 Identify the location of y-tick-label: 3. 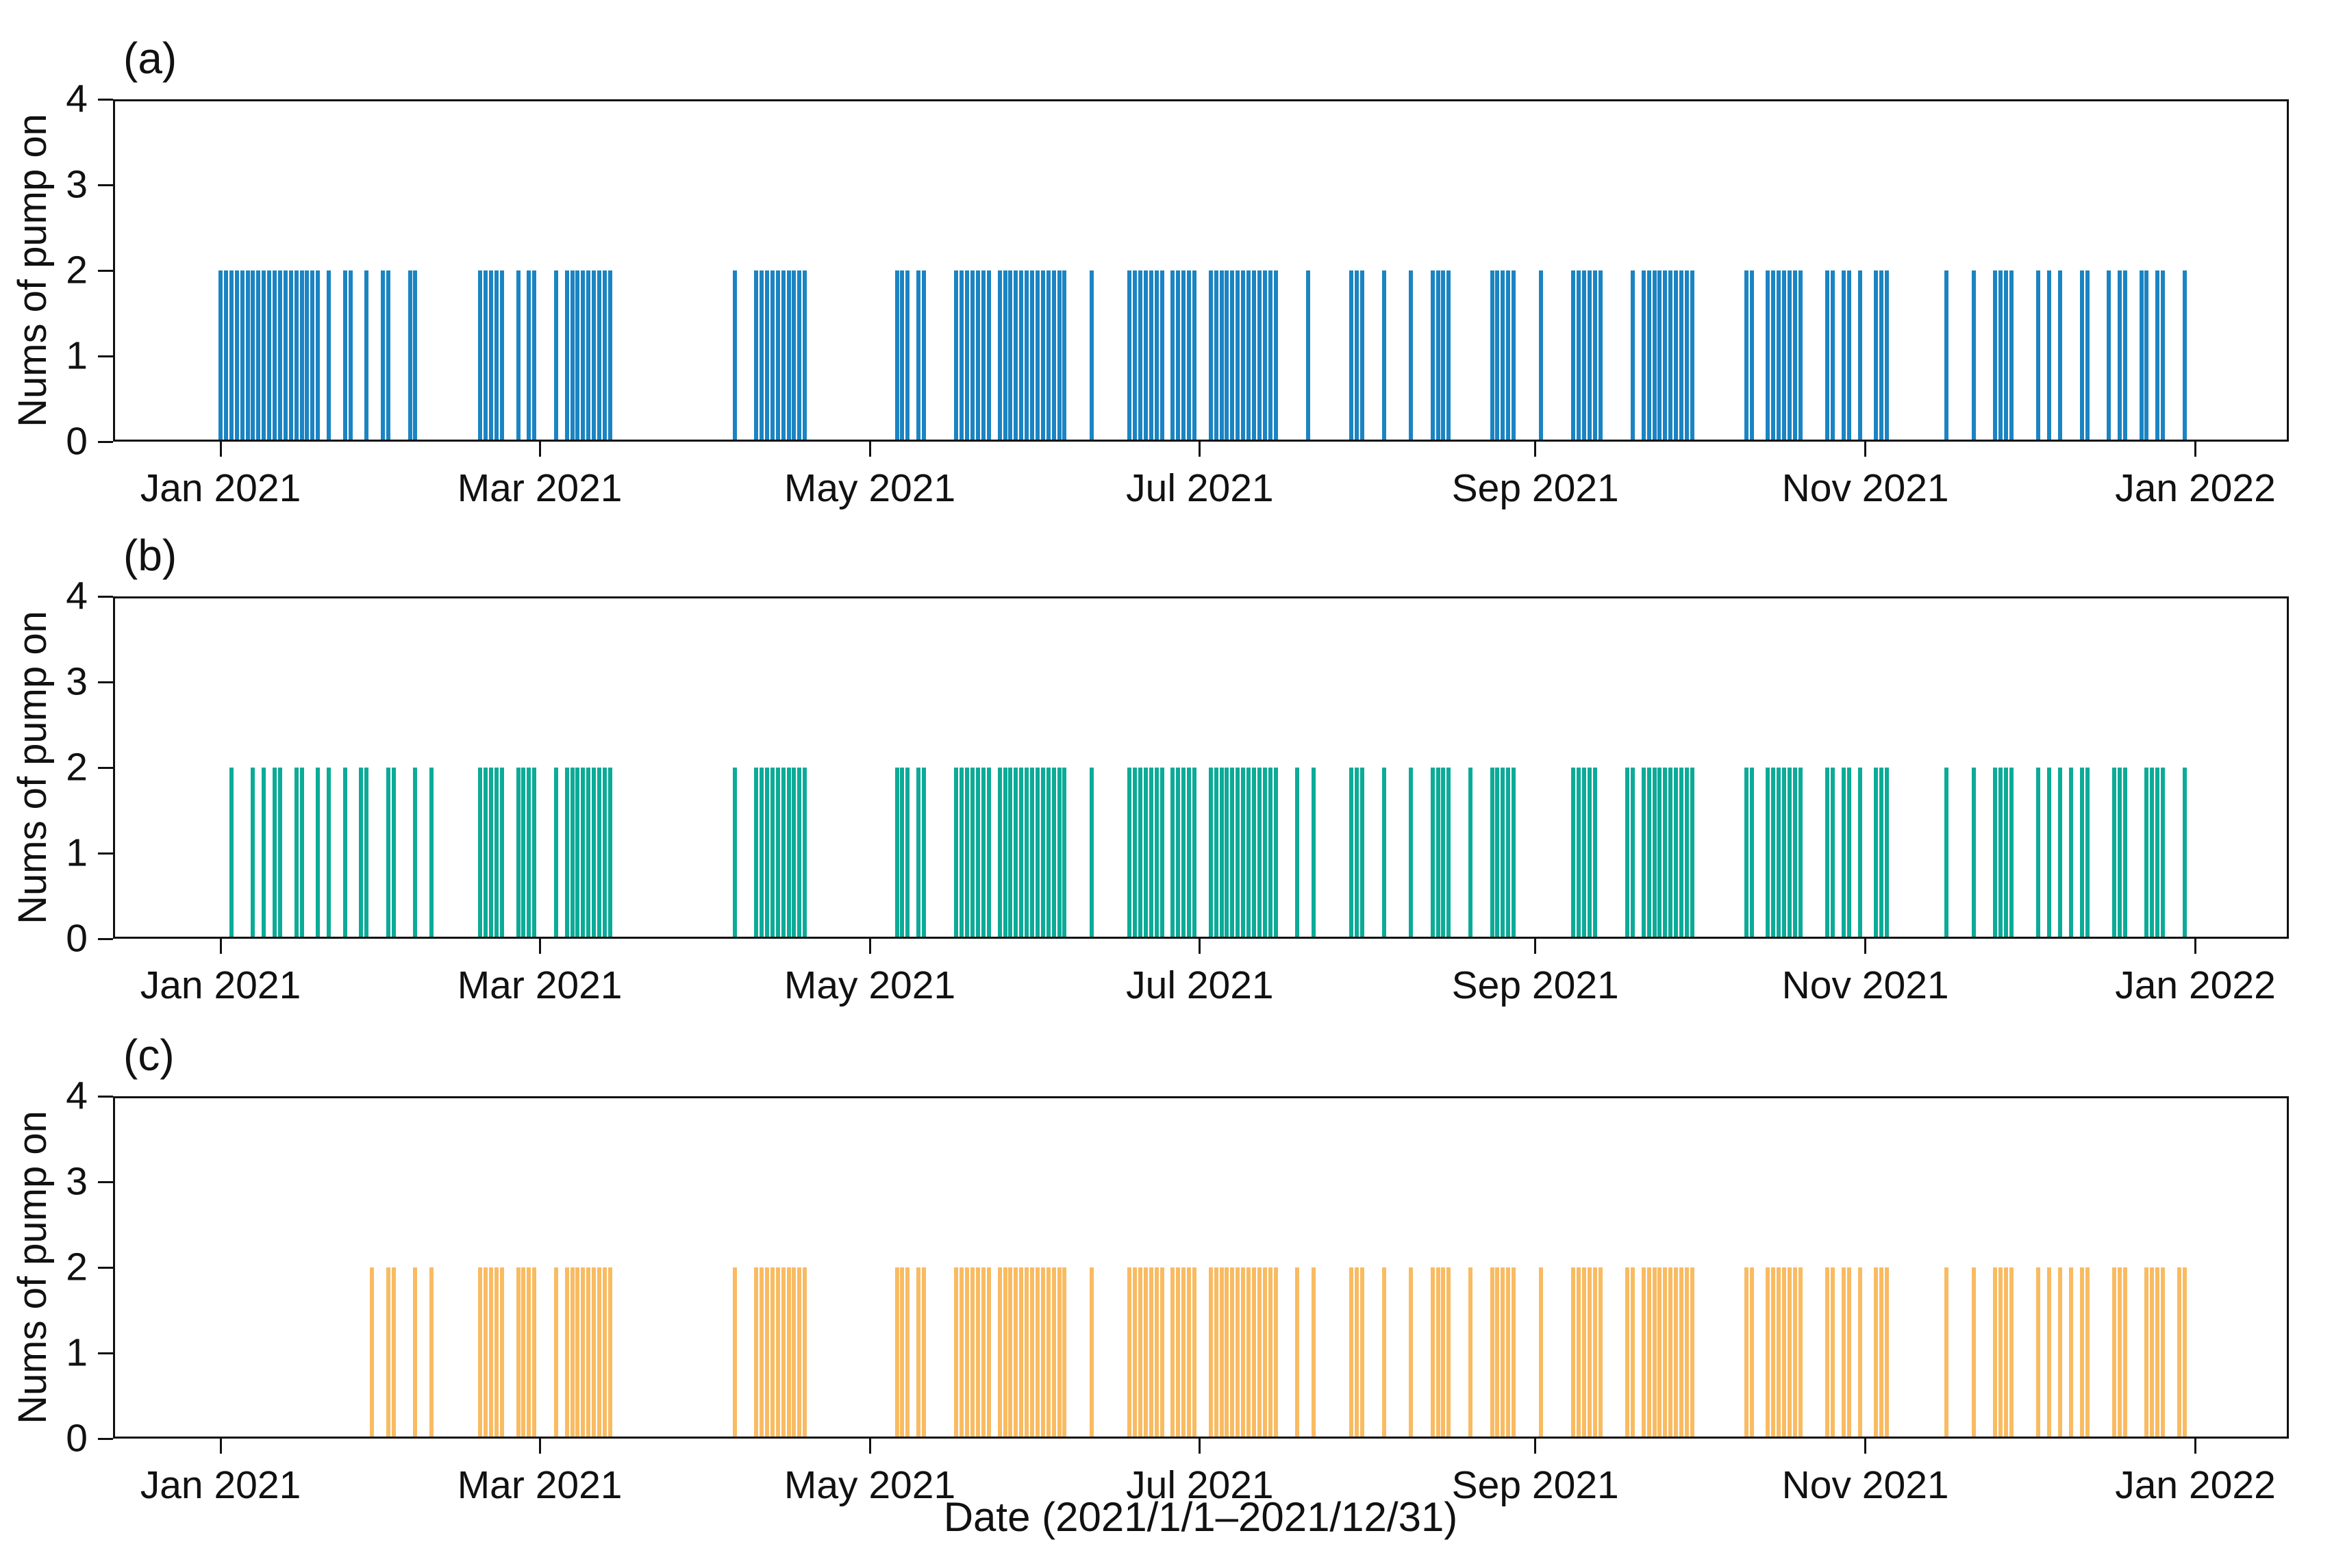
(77, 184).